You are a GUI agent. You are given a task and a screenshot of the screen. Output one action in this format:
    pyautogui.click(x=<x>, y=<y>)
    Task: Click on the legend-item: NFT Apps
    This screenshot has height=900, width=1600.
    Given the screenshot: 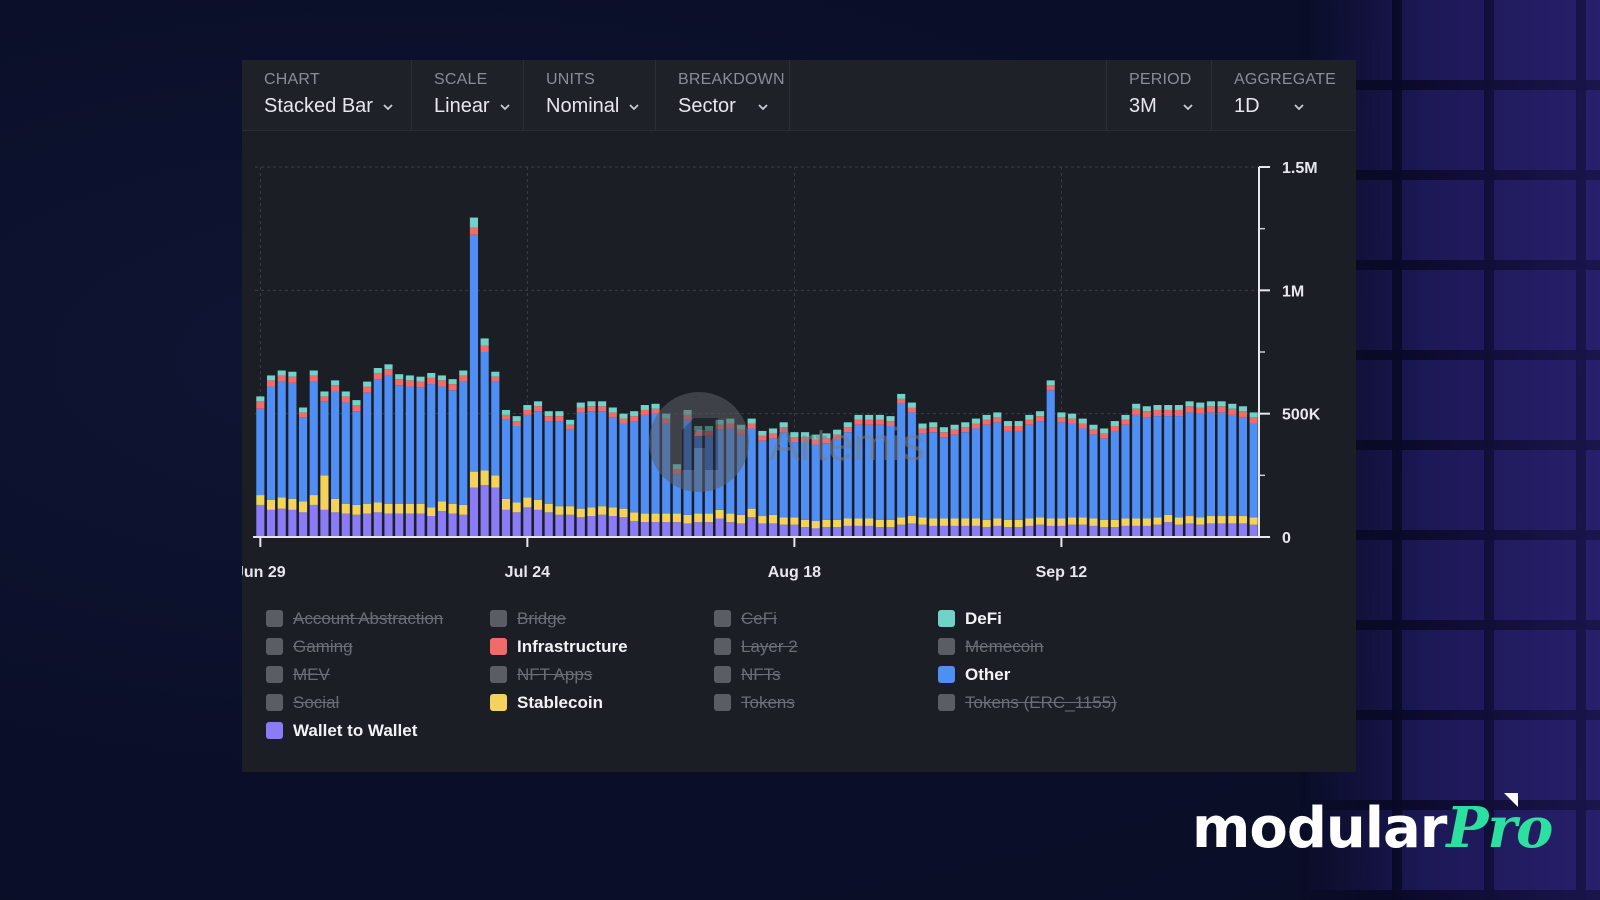 What is the action you would take?
    pyautogui.click(x=602, y=674)
    